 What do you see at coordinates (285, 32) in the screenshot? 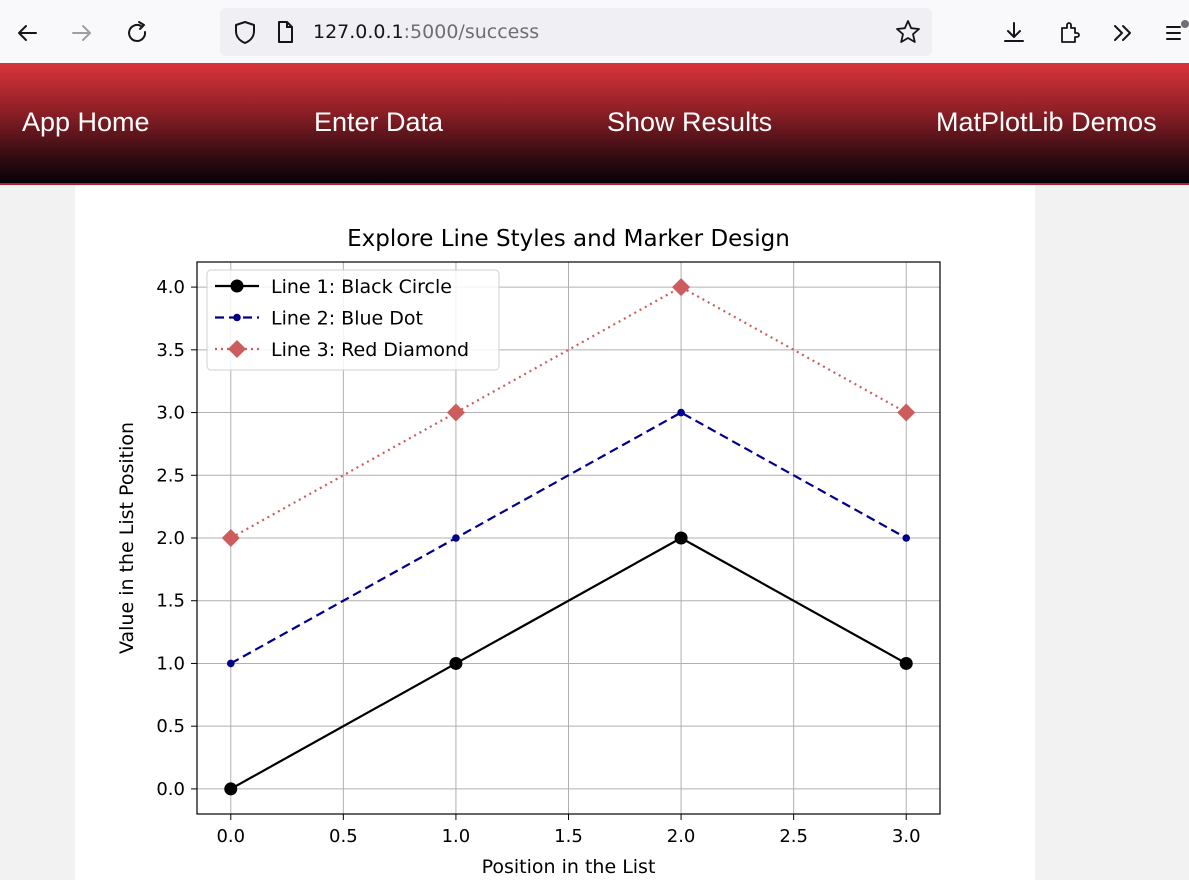
I see `page-icon` at bounding box center [285, 32].